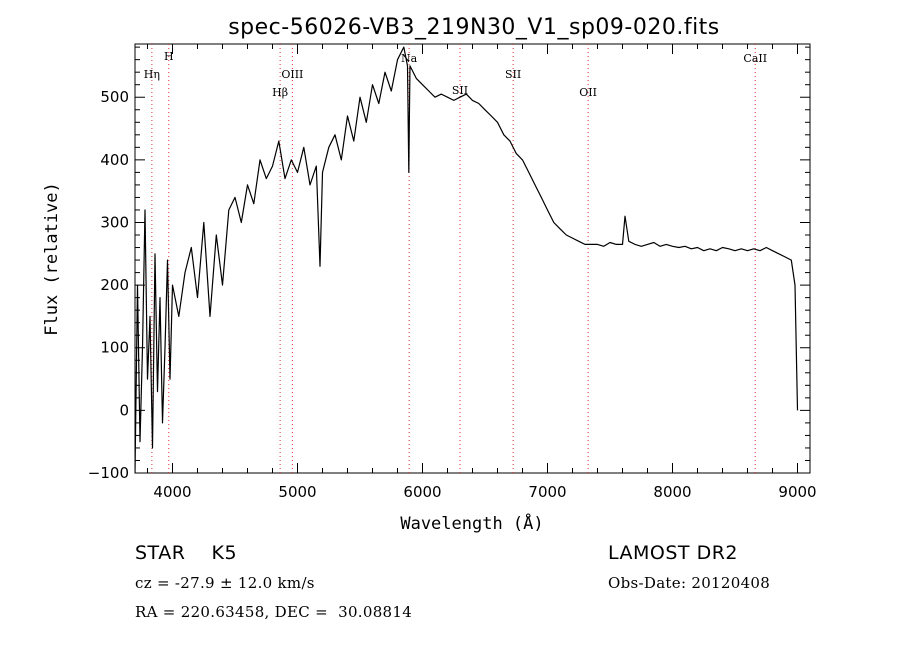 This screenshot has width=900, height=650. Describe the element at coordinates (409, 58) in the screenshot. I see `line-label: Na` at that location.